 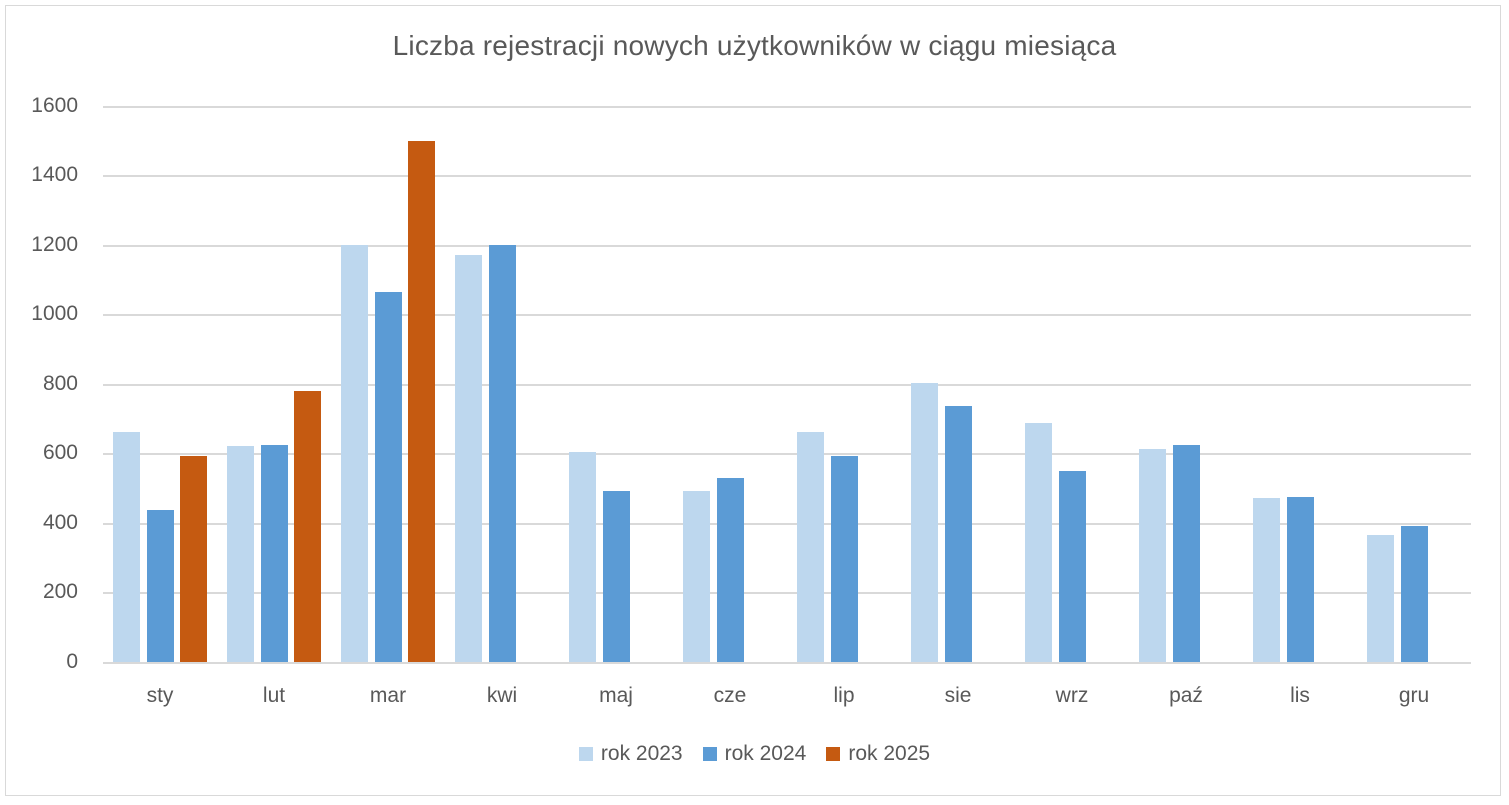 I want to click on legend-item: rok 2025, so click(x=878, y=754).